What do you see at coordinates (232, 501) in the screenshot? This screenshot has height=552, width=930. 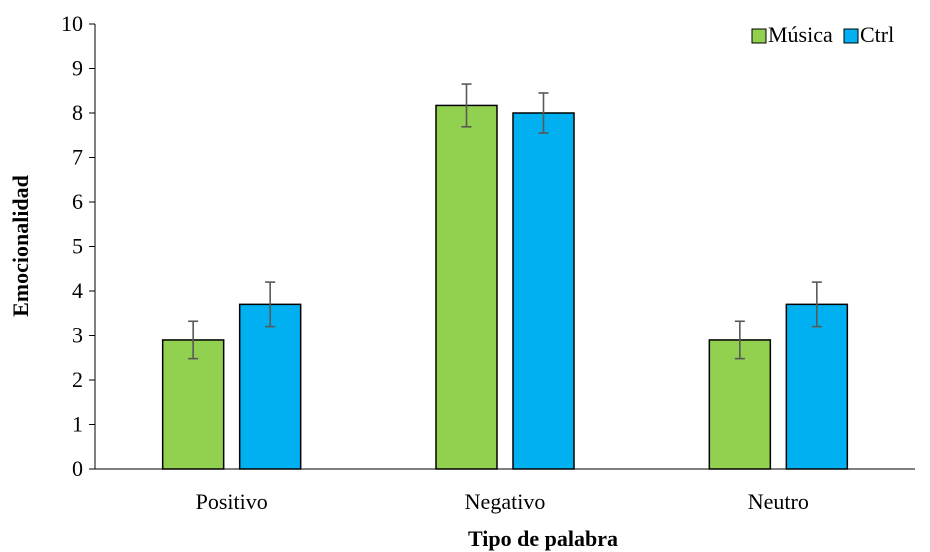 I see `x-category-label: Positivo` at bounding box center [232, 501].